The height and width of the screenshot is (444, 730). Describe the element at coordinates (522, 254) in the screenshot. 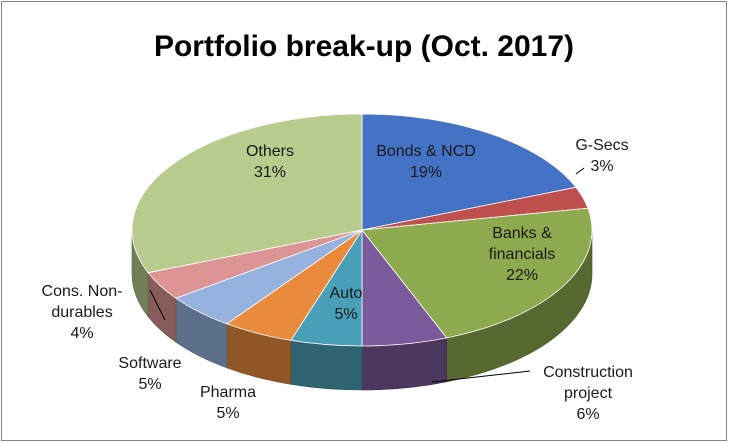

I see `slice-label-banks-financials: Banks & financials 22%` at that location.